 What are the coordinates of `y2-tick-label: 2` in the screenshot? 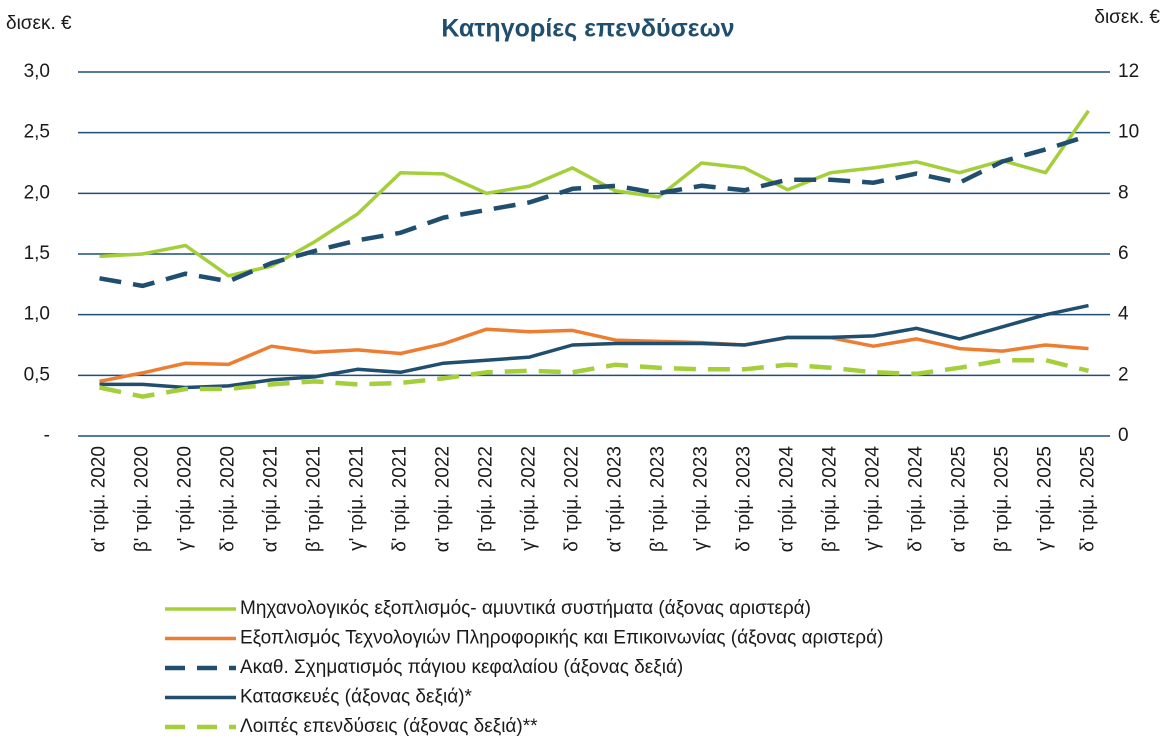 It's located at (1123, 374).